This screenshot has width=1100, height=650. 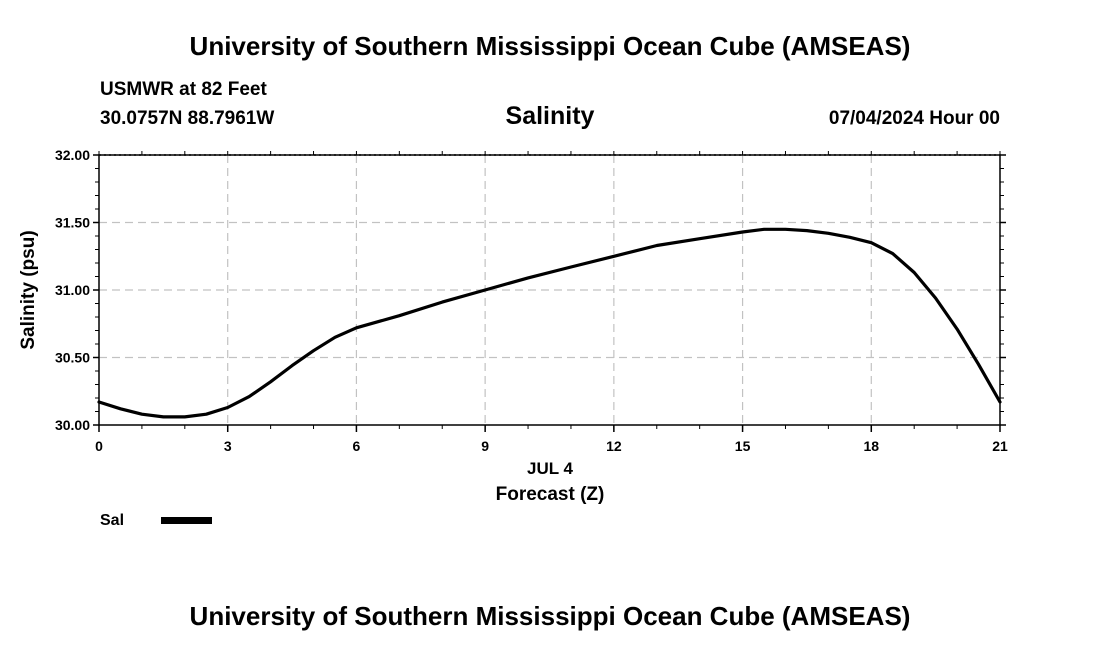 What do you see at coordinates (187, 118) in the screenshot?
I see `coordinates-label: 30.0757N 88.7961W` at bounding box center [187, 118].